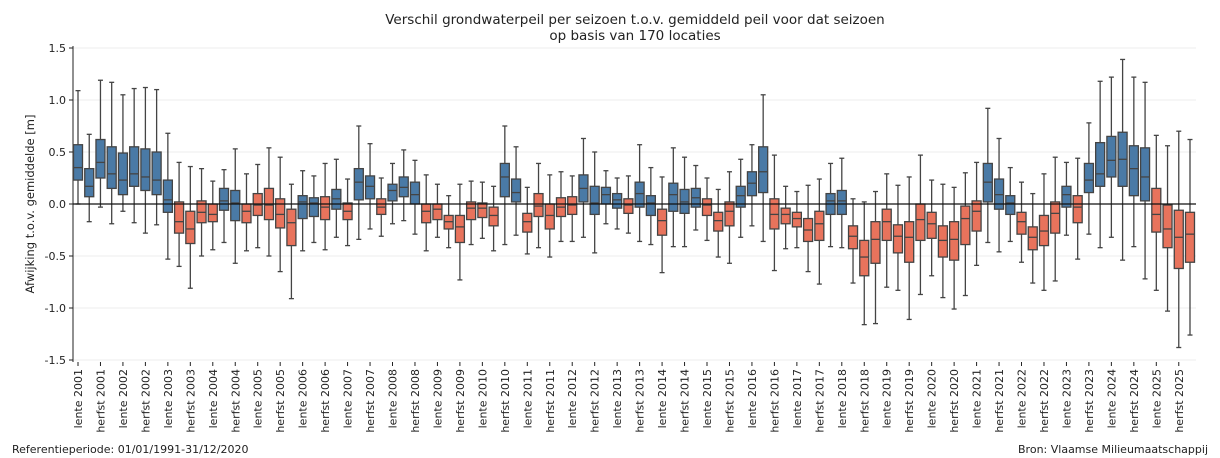  Describe the element at coordinates (774, 401) in the screenshot. I see `x-tick-label: herfst 2016` at that location.